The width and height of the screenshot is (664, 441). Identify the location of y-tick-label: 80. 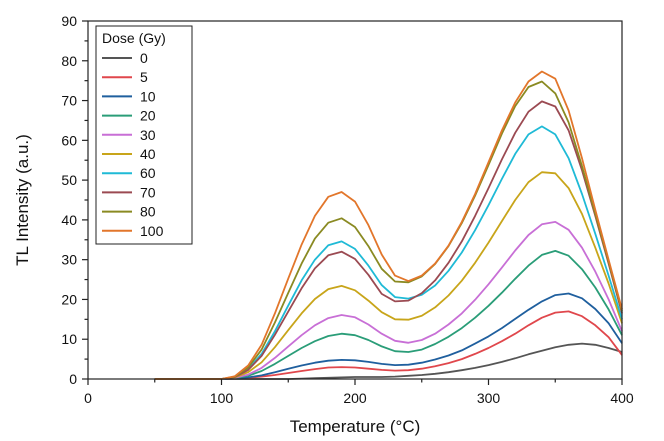
(69, 61).